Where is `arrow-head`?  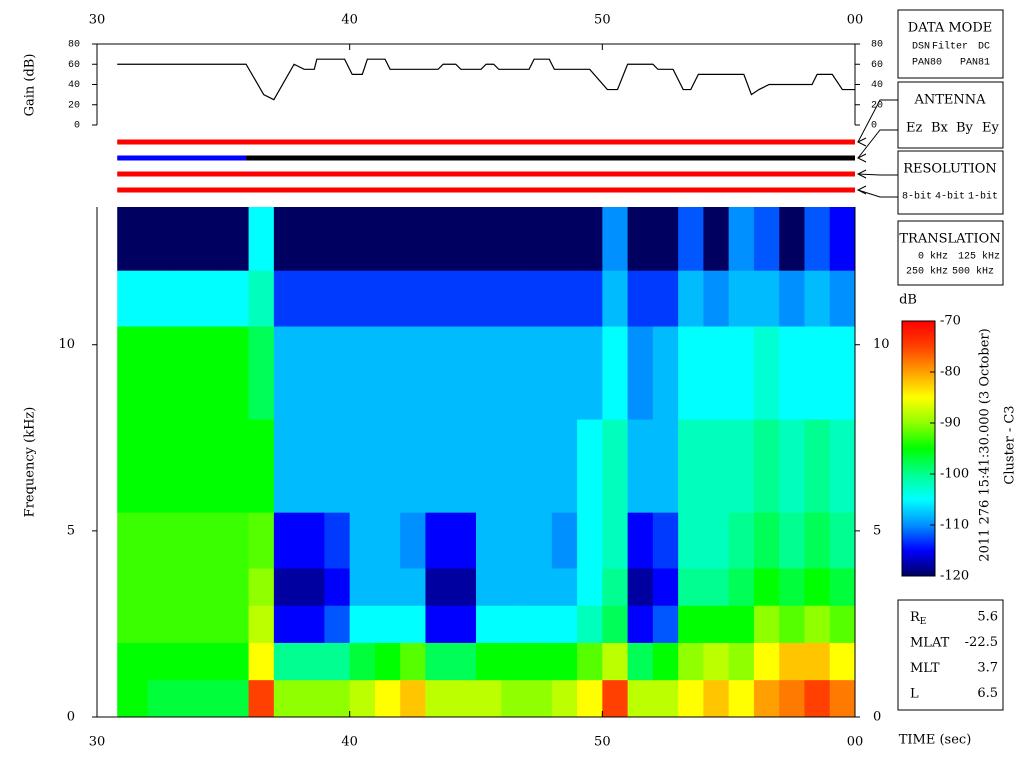
arrow-head is located at coordinates (861, 174).